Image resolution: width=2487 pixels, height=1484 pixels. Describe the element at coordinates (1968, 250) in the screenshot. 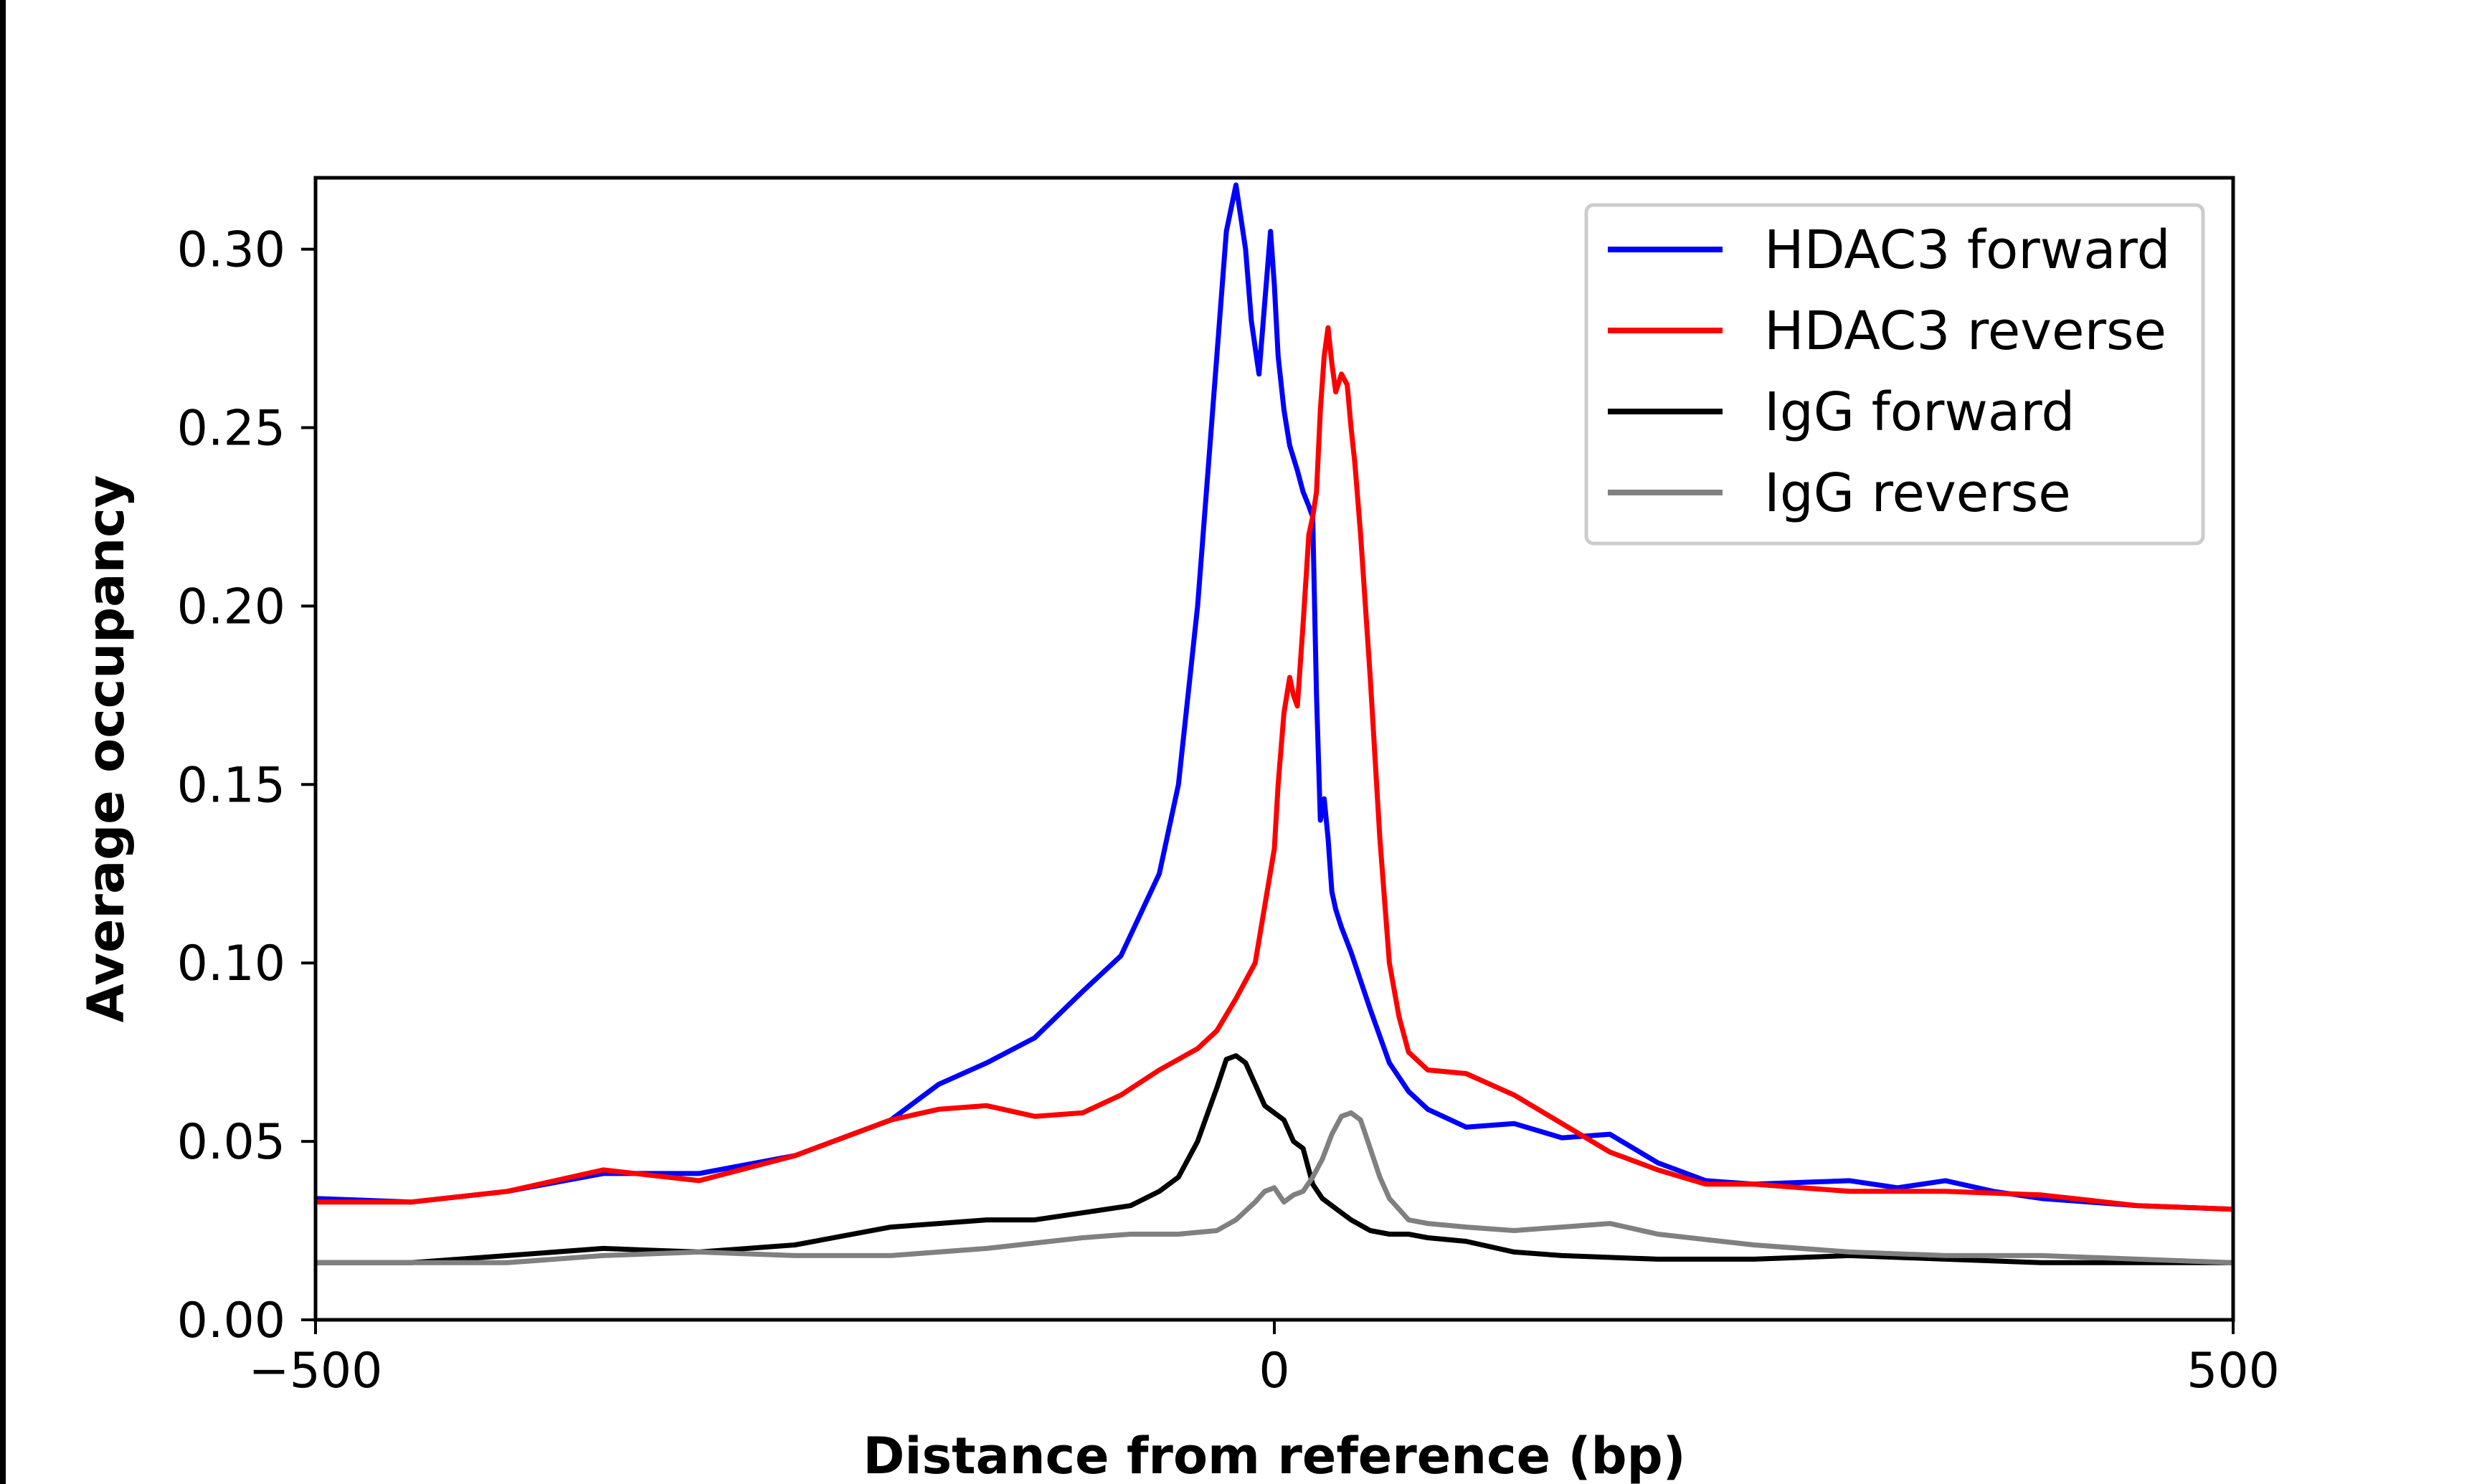

I see `legend-label: HDAC3 forward` at that location.